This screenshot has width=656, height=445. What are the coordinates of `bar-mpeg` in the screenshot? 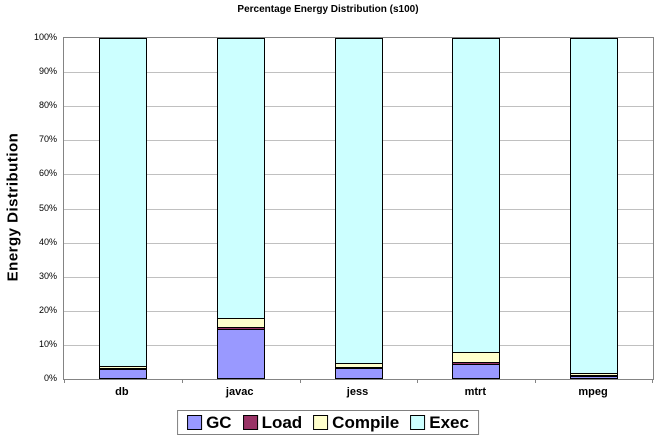 It's located at (594, 208).